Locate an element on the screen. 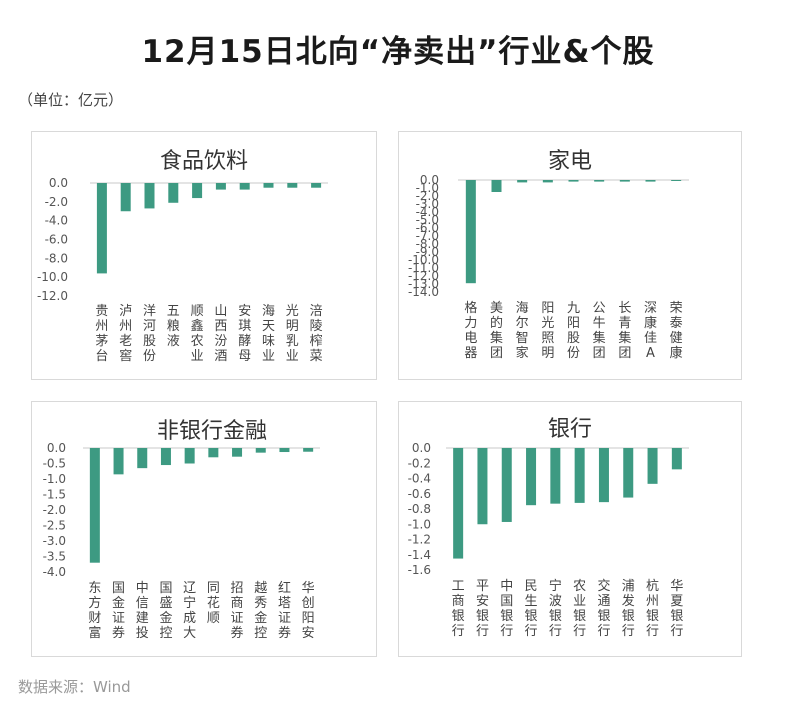 The width and height of the screenshot is (796, 714). y-tick-label: -0.8 is located at coordinates (419, 509).